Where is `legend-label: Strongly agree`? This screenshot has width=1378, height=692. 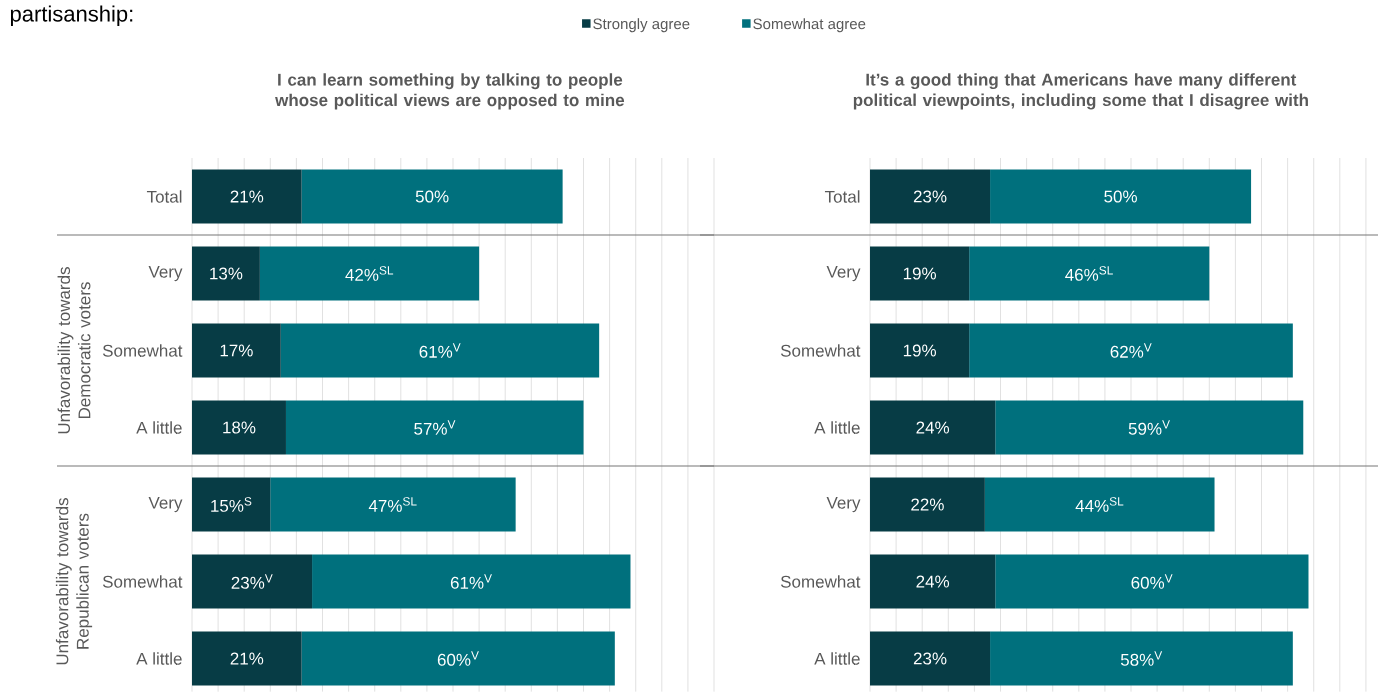 legend-label: Strongly agree is located at coordinates (641, 25).